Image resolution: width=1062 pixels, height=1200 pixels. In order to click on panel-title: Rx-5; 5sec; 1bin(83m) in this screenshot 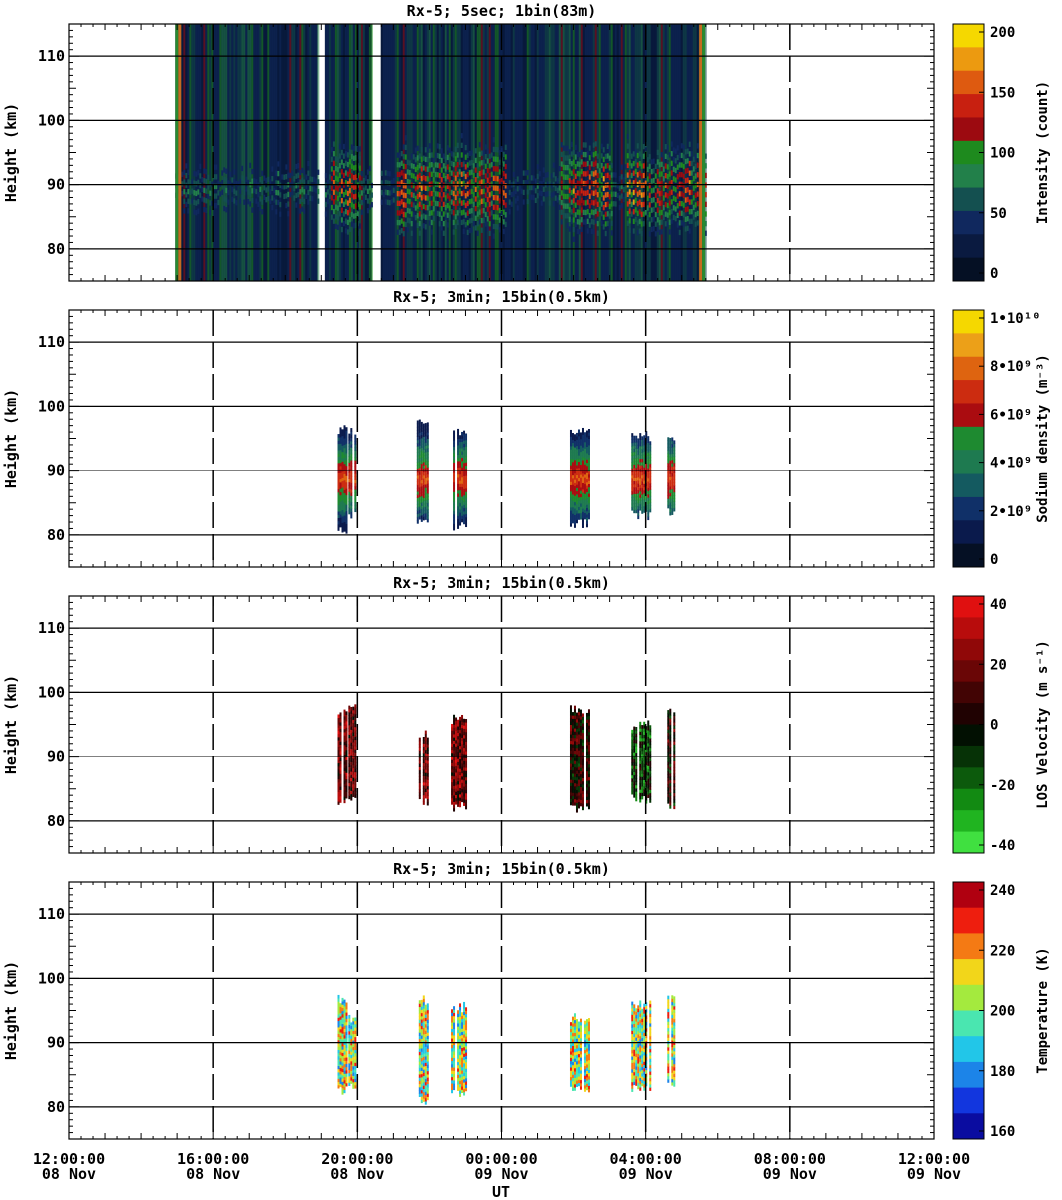, I will do `click(502, 11)`.